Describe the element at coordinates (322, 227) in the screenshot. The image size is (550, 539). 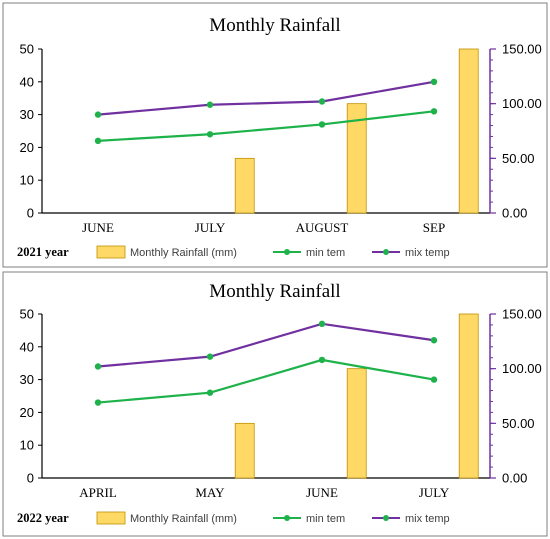
I see `x-tick-label: AUGUST` at that location.